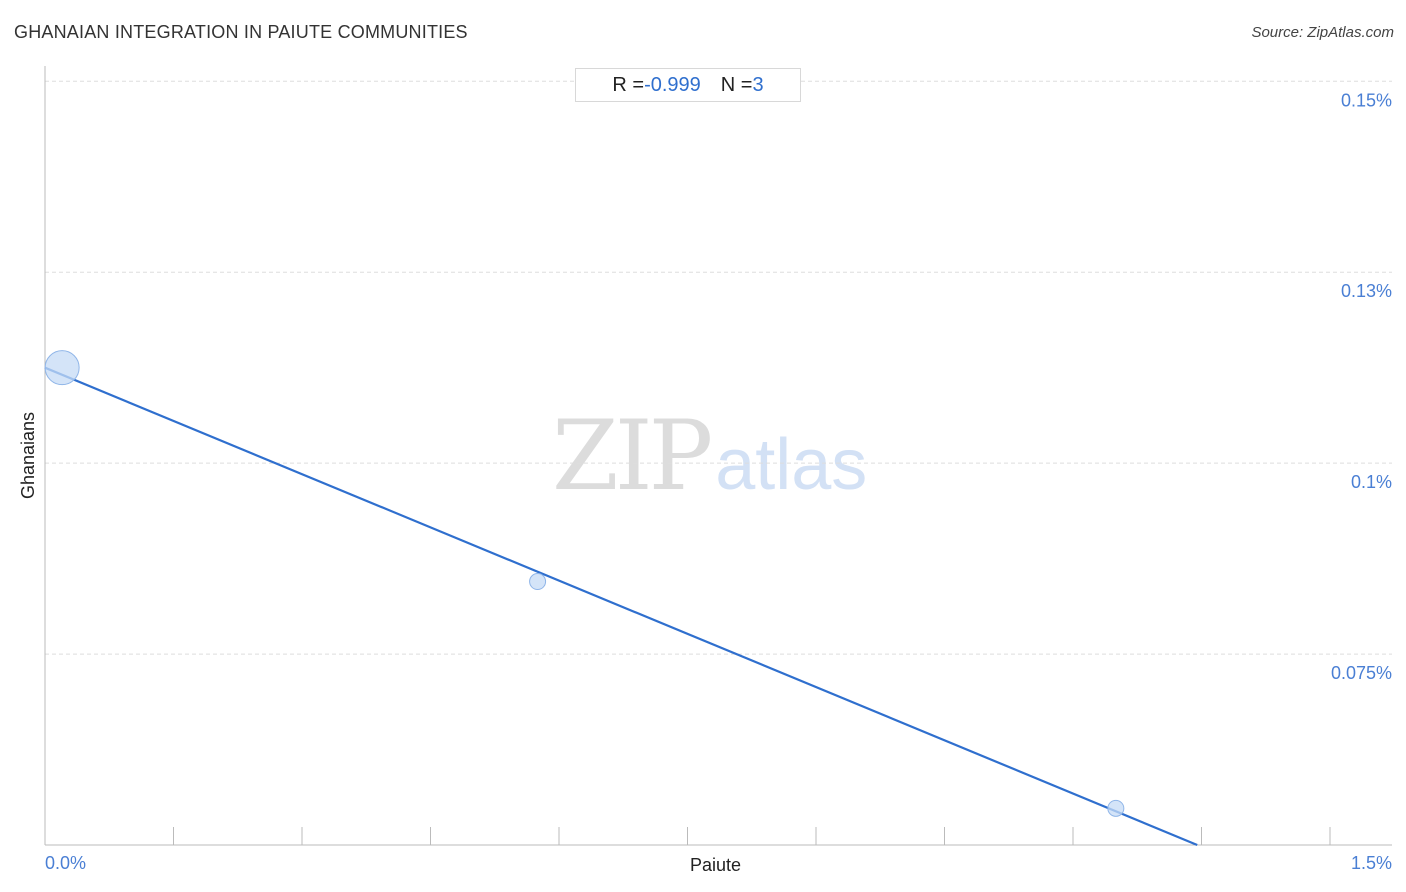 The height and width of the screenshot is (892, 1406). Describe the element at coordinates (1371, 863) in the screenshot. I see `x-tick-label: 1.5%` at that location.